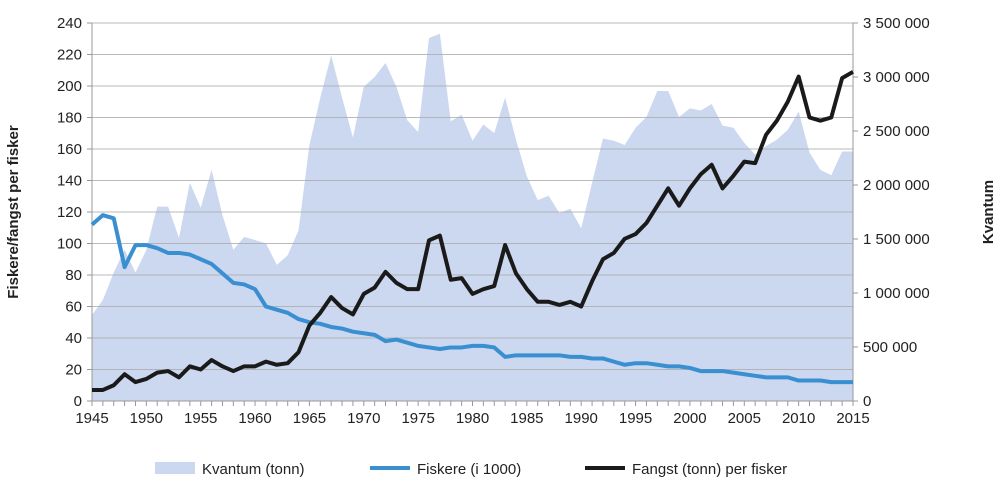  What do you see at coordinates (73, 275) in the screenshot?
I see `y-tick-label: 80` at bounding box center [73, 275].